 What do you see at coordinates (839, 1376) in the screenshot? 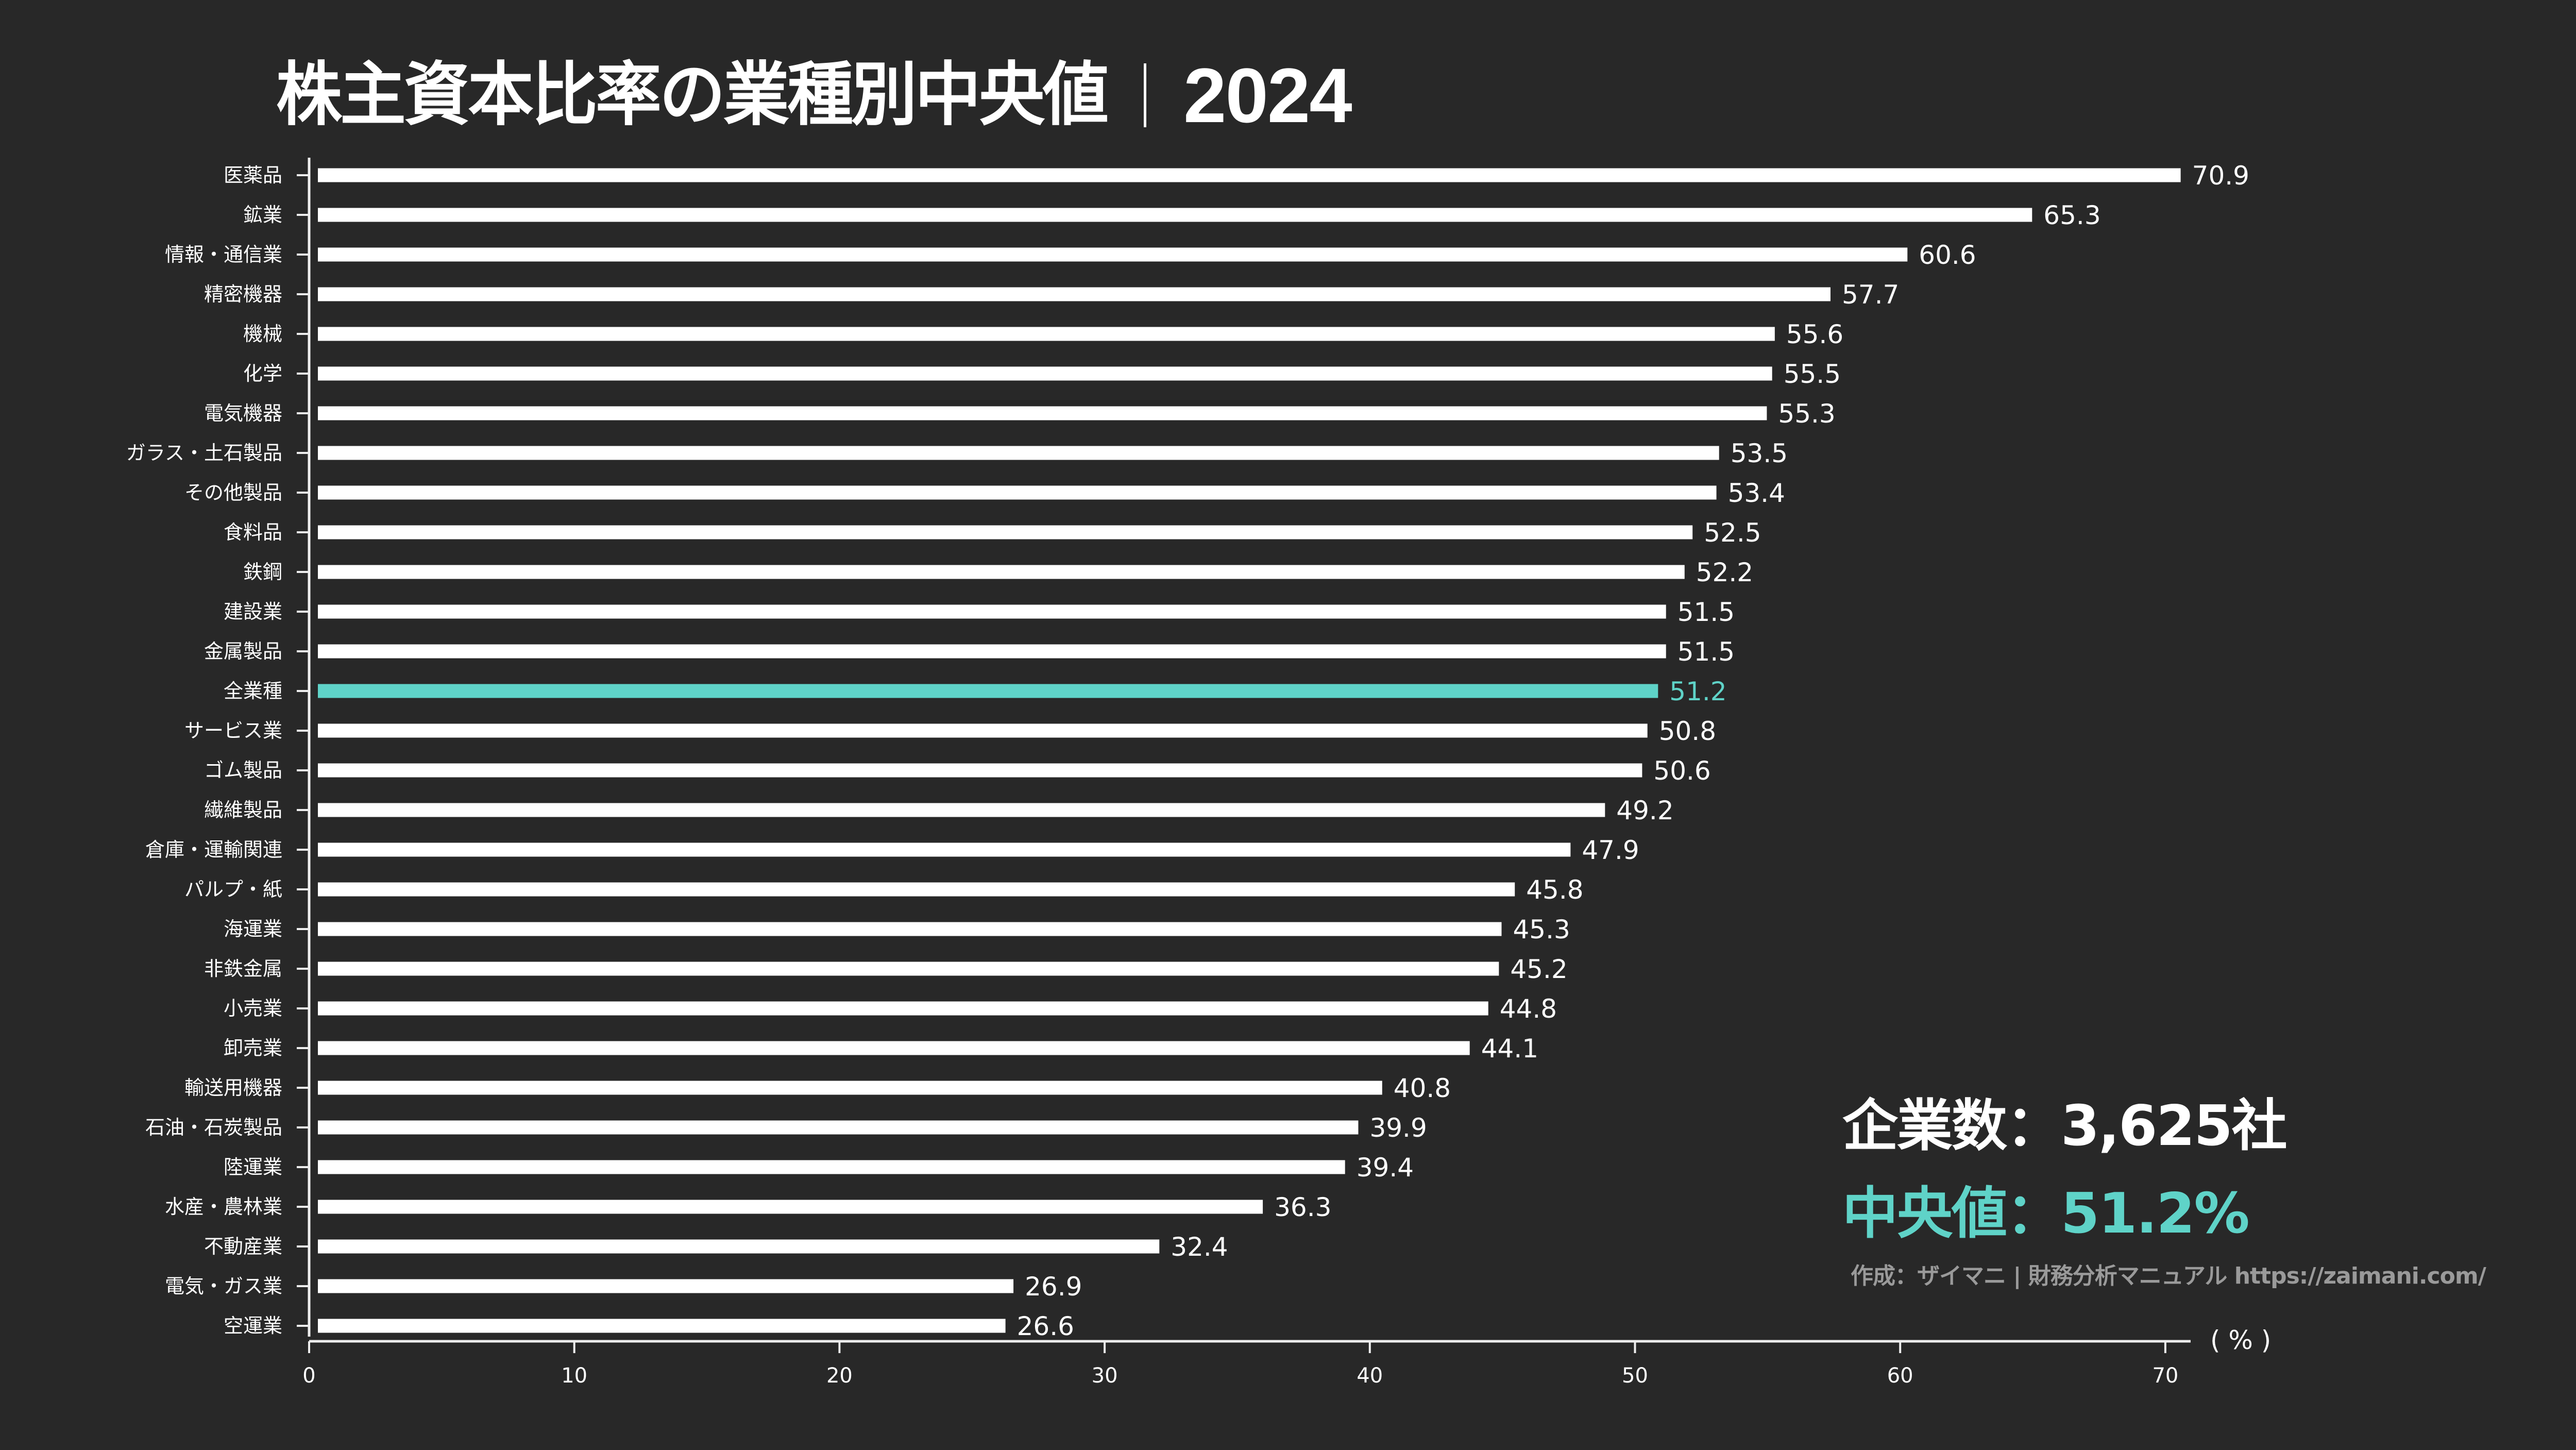
I see `x-tick-label: 20` at bounding box center [839, 1376].